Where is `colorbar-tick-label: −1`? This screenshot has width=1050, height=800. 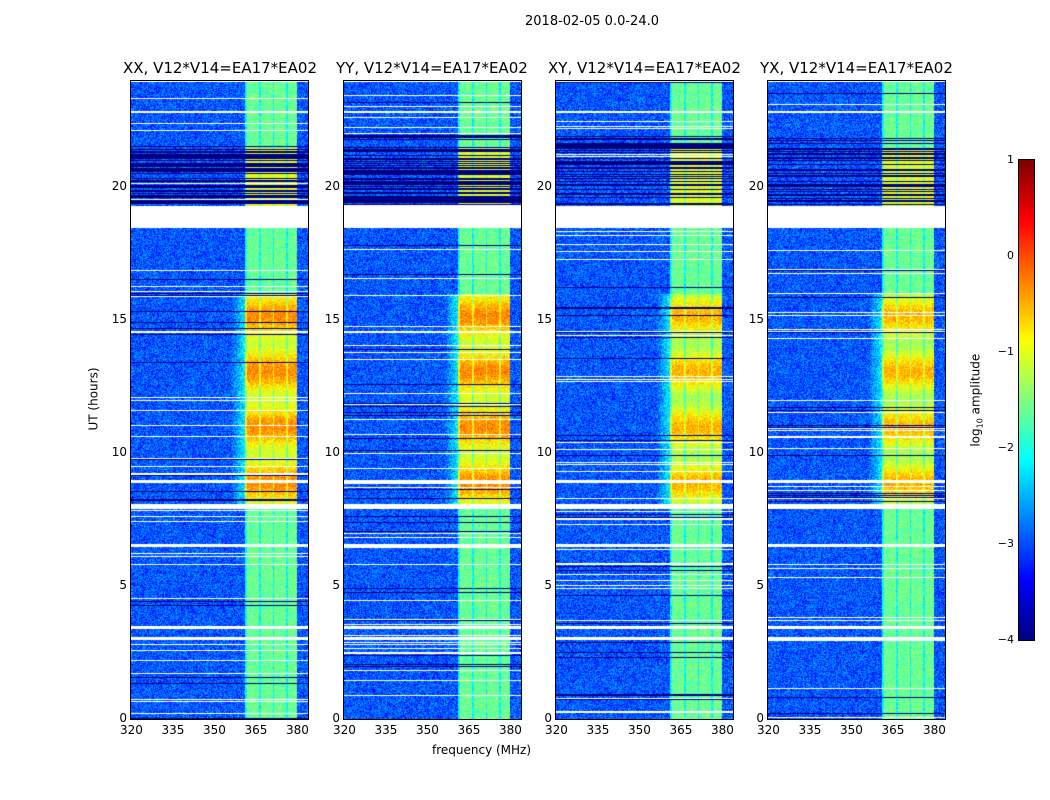
colorbar-tick-label: −1 is located at coordinates (1005, 351).